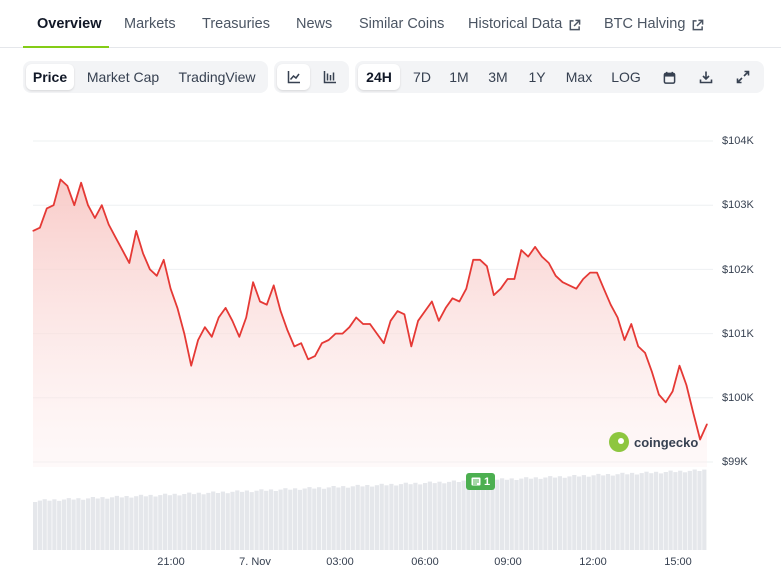  I want to click on range-24h-button: 24H, so click(379, 77).